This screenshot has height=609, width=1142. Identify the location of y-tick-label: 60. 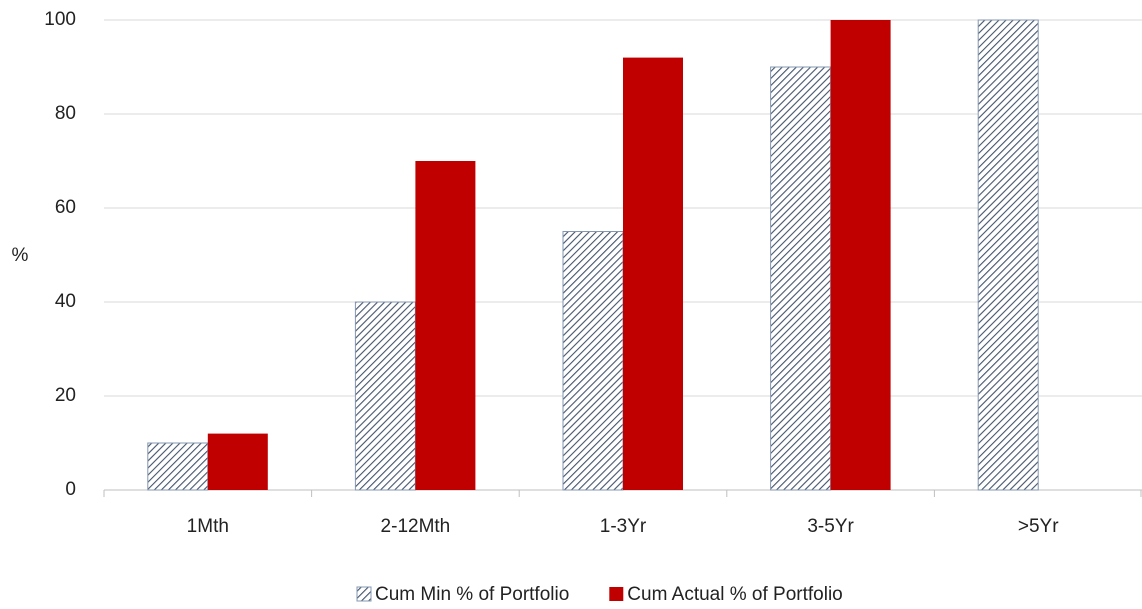
(65, 207).